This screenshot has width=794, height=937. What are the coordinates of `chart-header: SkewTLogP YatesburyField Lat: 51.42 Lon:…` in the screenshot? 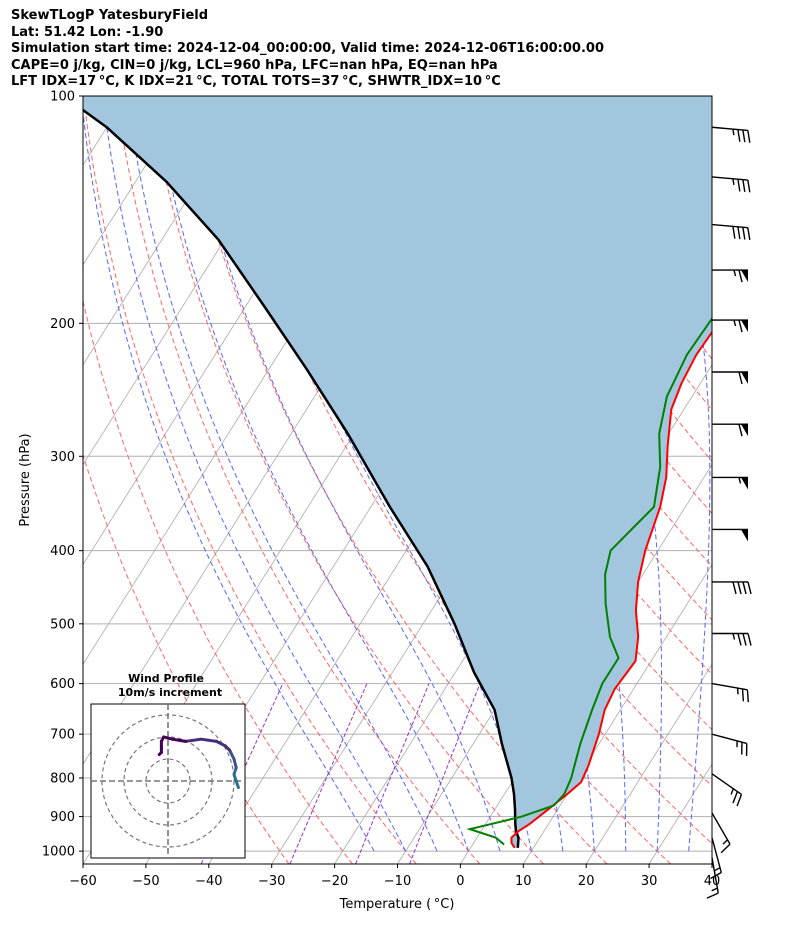 It's located at (307, 49).